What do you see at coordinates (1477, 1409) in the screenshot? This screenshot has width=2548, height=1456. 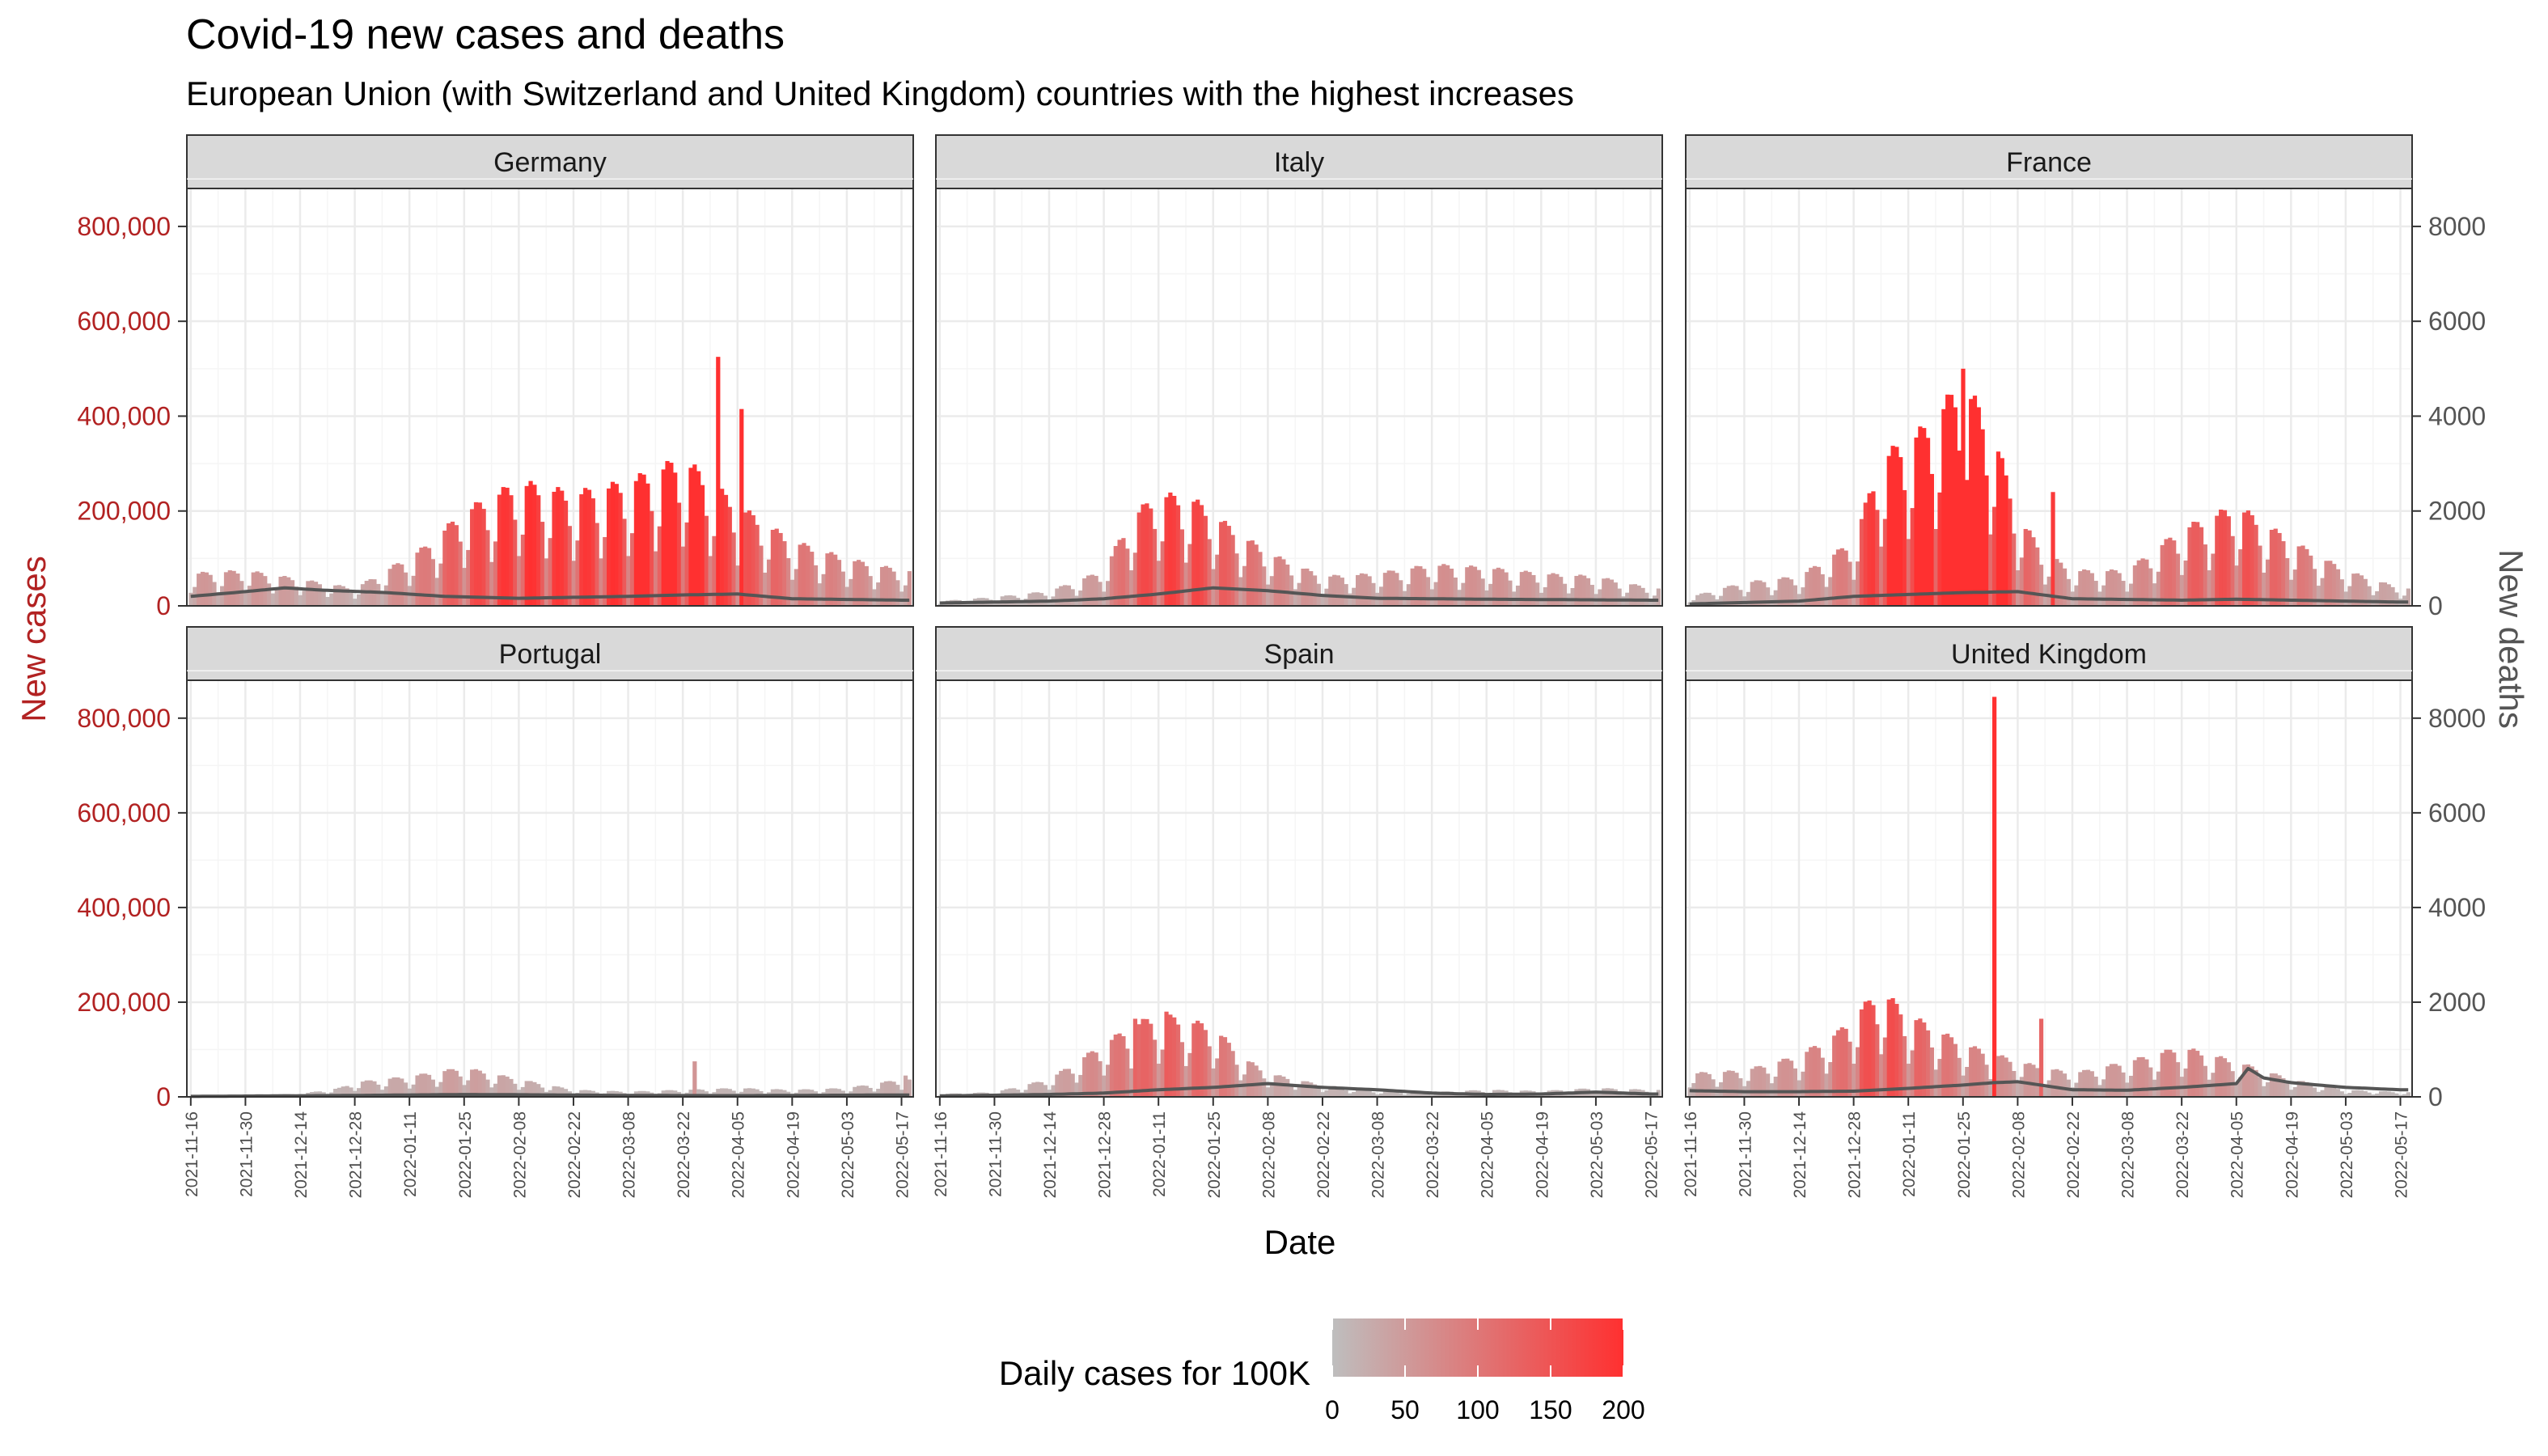 I see `legend-tick-label: 100` at bounding box center [1477, 1409].